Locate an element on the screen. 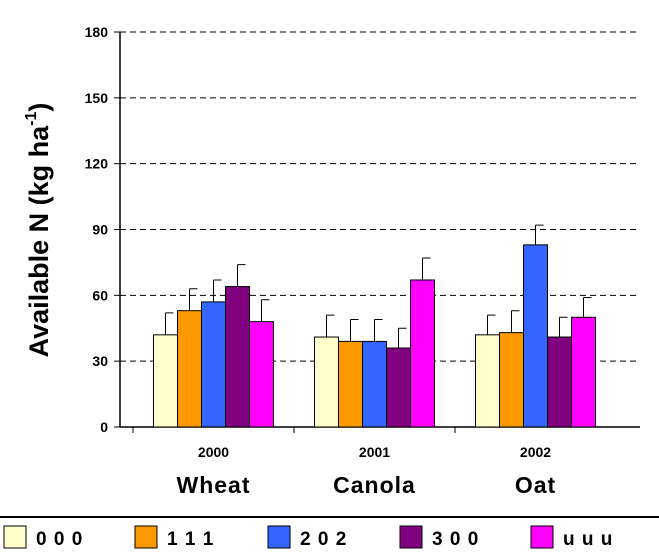  legend-label: 2 0 2 is located at coordinates (323, 539).